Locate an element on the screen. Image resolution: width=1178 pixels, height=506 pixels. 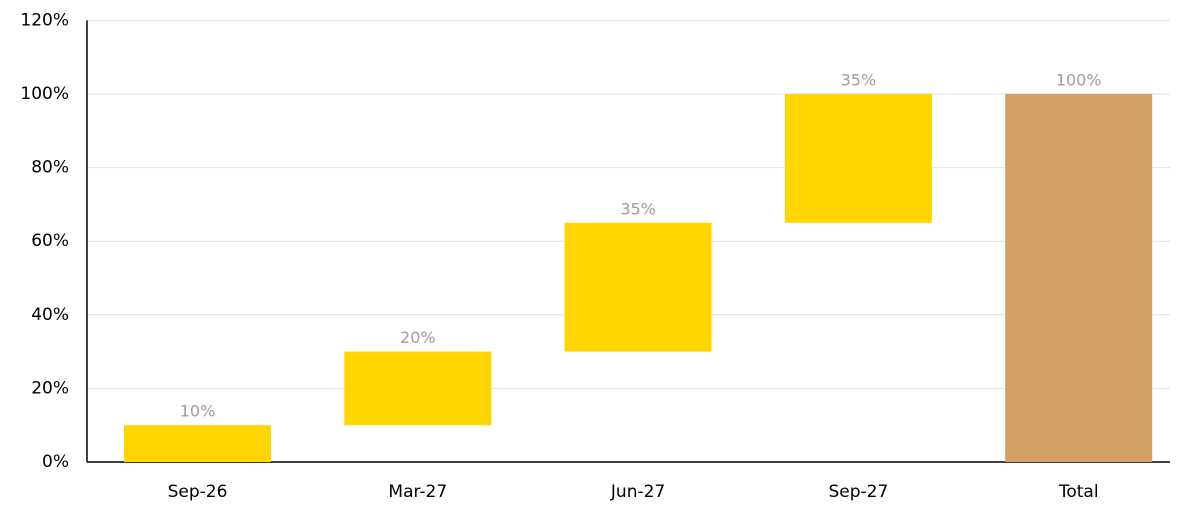
value-label: 100% is located at coordinates (1079, 80).